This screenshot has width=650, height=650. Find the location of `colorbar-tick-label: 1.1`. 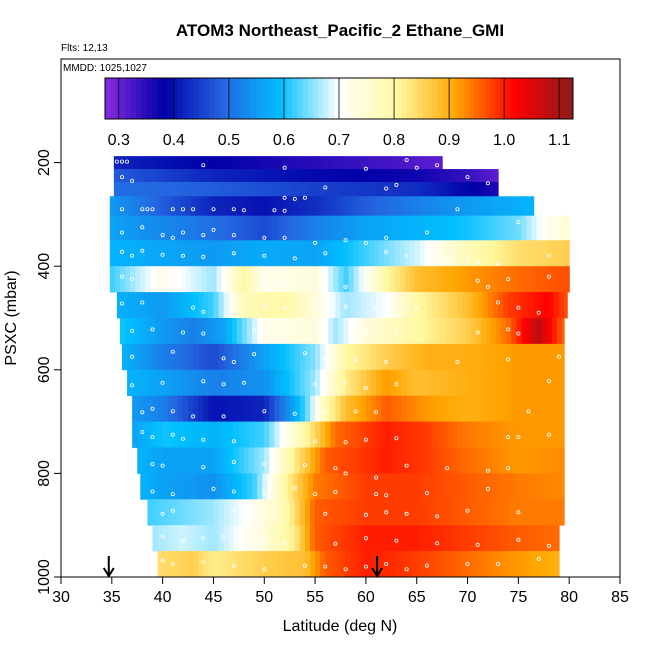

colorbar-tick-label: 1.1 is located at coordinates (559, 140).